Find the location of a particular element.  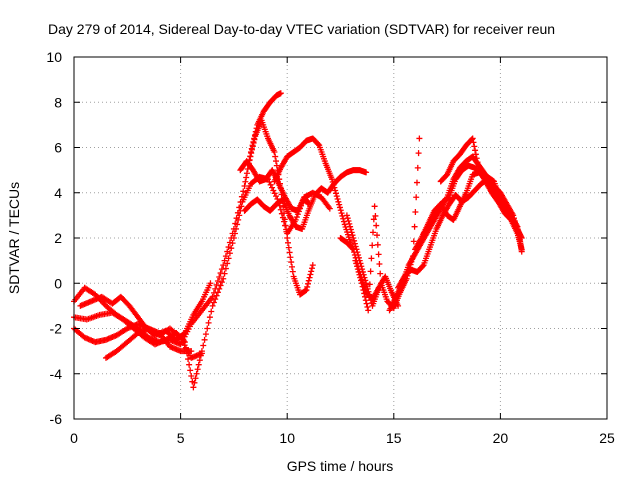

y-tick-label: 0 is located at coordinates (58, 283).